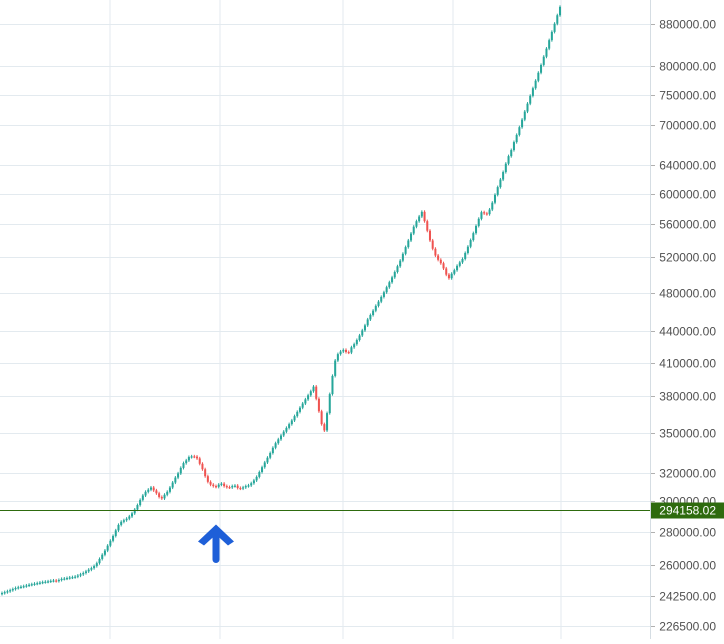  Describe the element at coordinates (687, 627) in the screenshot. I see `y-axis-tick-label: 226500.00` at that location.